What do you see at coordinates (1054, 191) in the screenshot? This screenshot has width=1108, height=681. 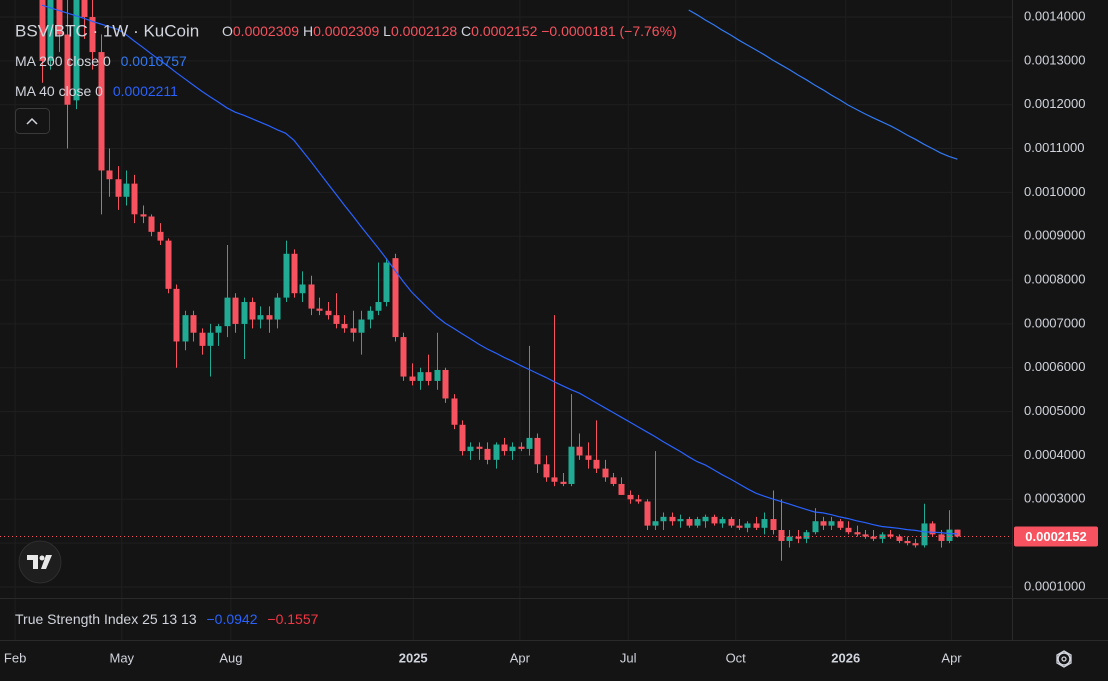 I see `y-tick-label: 0.0010000` at bounding box center [1054, 191].